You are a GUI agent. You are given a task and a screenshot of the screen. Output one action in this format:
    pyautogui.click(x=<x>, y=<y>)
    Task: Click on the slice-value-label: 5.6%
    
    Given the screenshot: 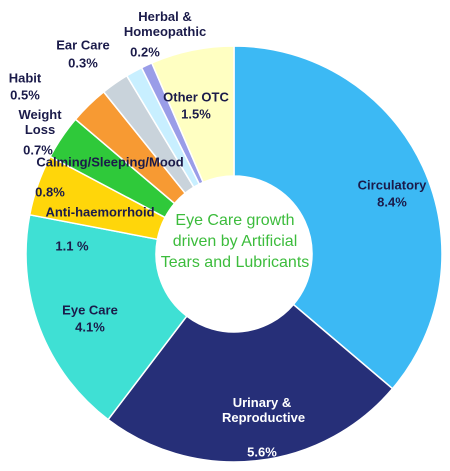 What is the action you would take?
    pyautogui.click(x=262, y=452)
    